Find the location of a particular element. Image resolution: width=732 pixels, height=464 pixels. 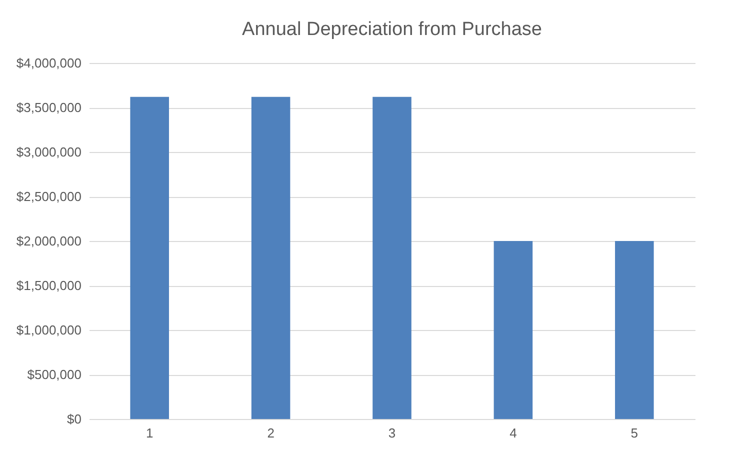

y-tick-label: $0 is located at coordinates (74, 419).